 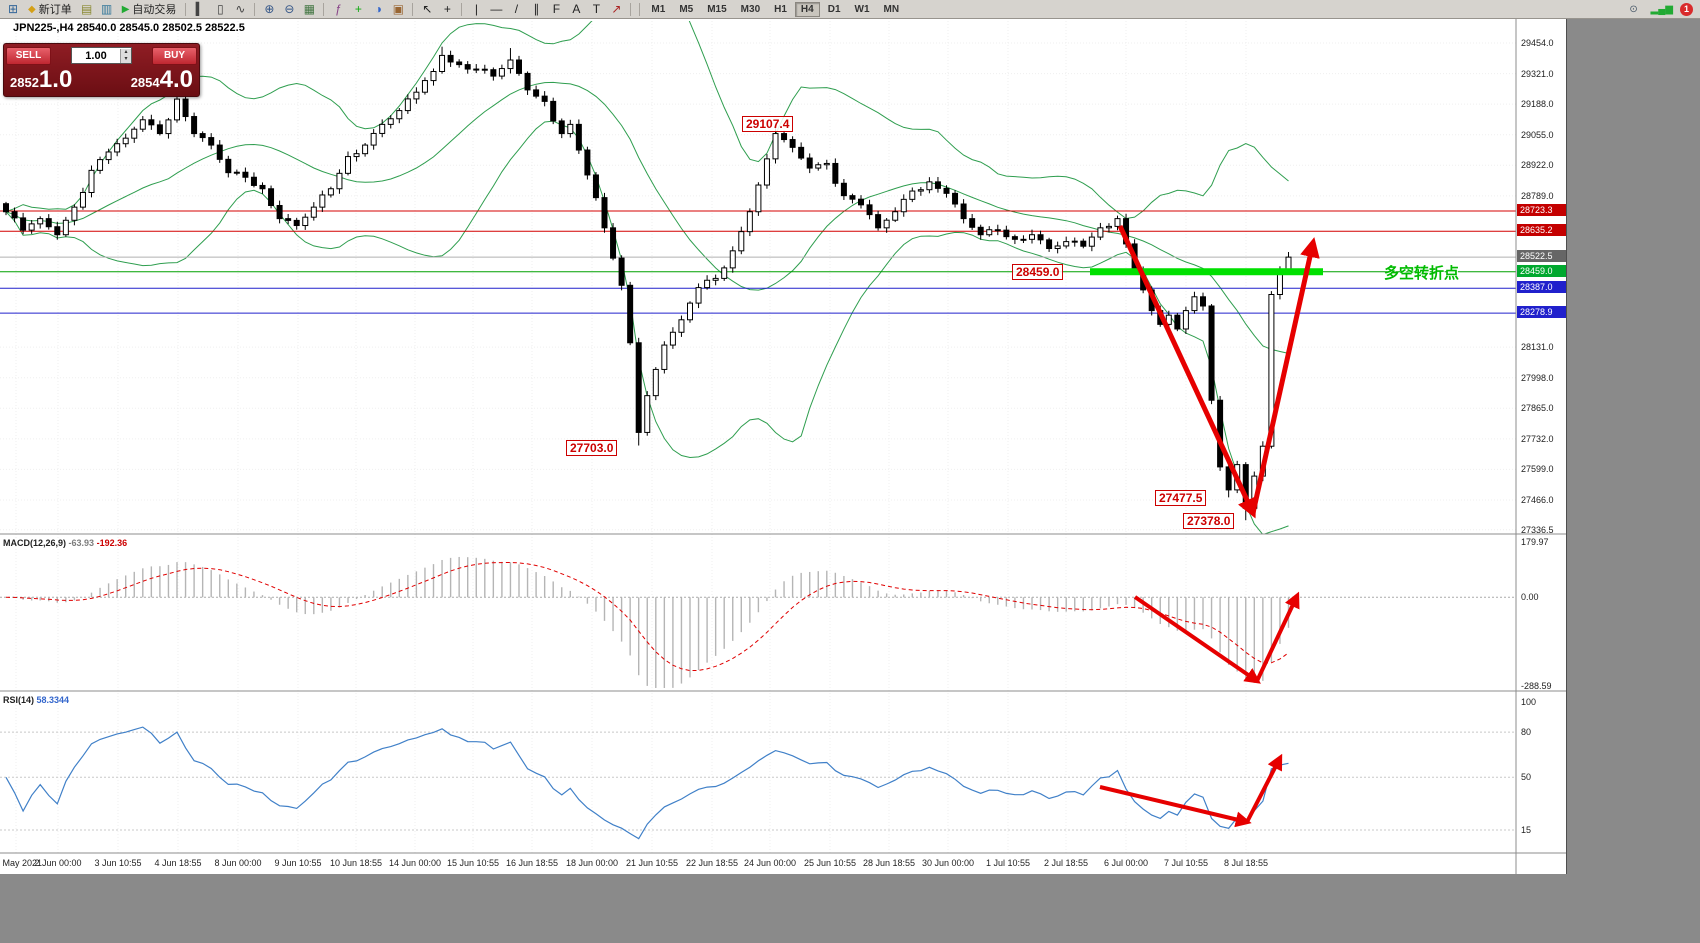 I want to click on rsi-line, so click(x=647, y=783).